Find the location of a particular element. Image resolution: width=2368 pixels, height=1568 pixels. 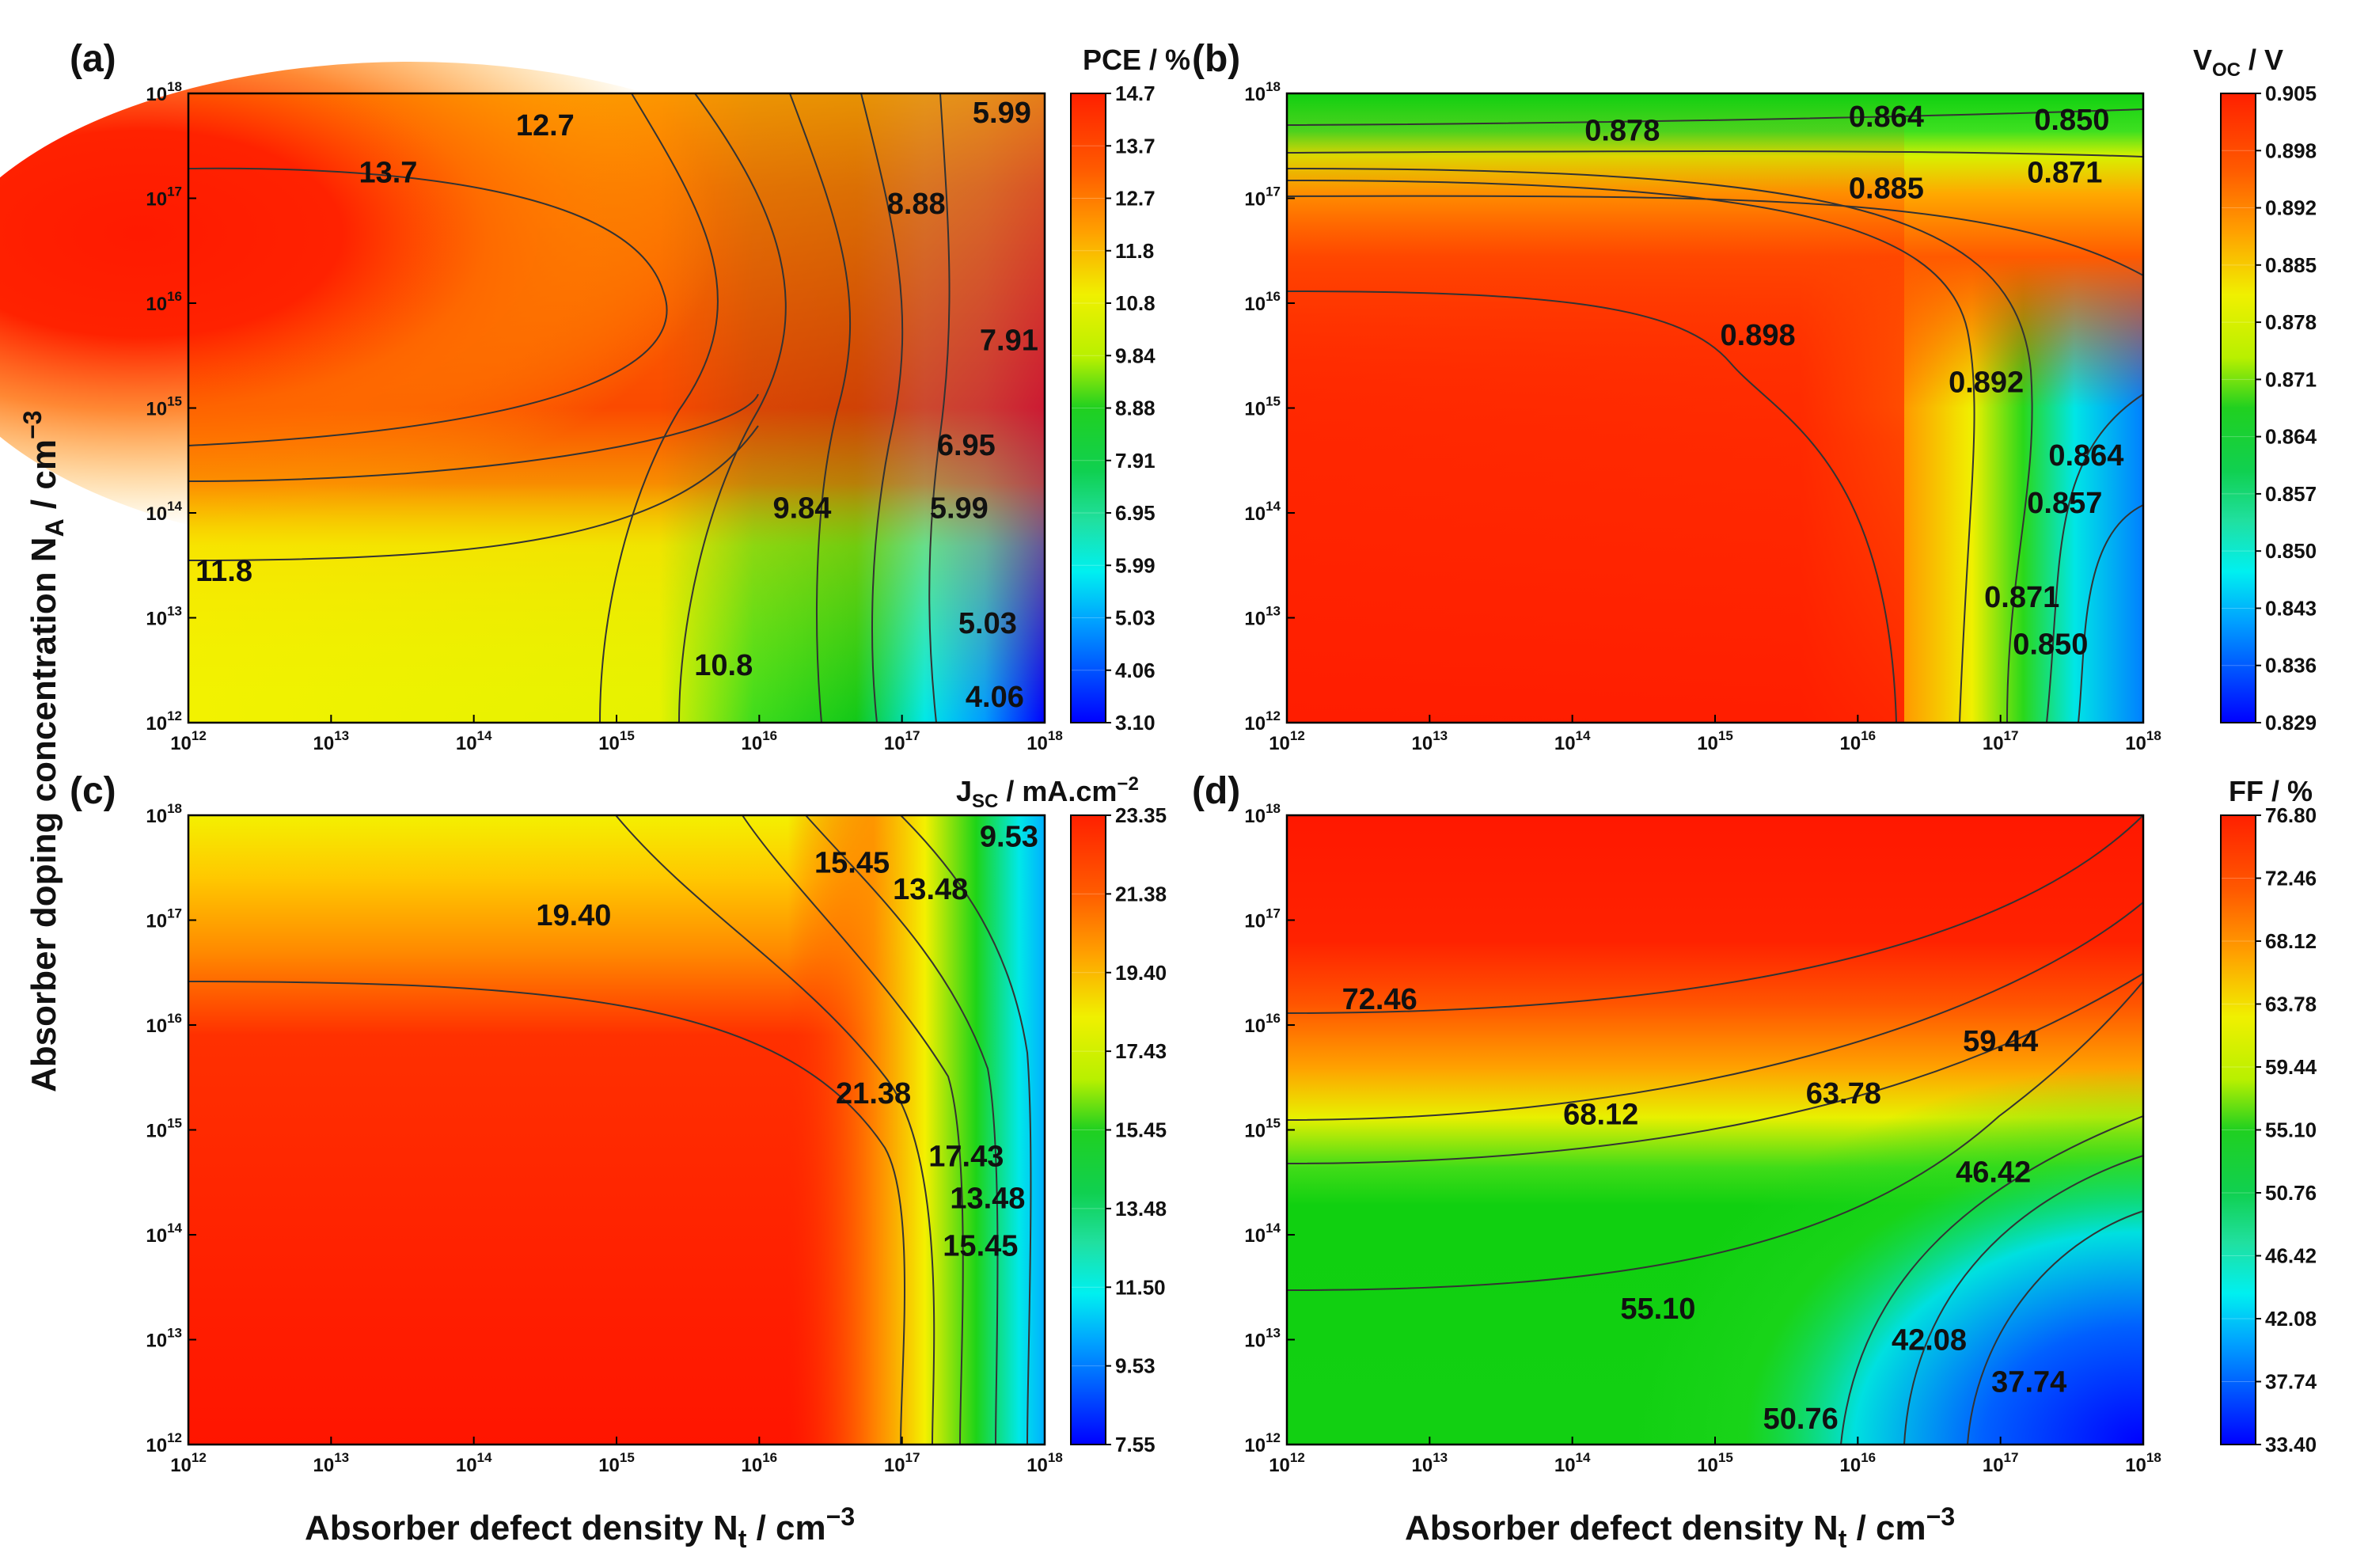

colorbar-tick-label: 9.84 is located at coordinates (1135, 355).